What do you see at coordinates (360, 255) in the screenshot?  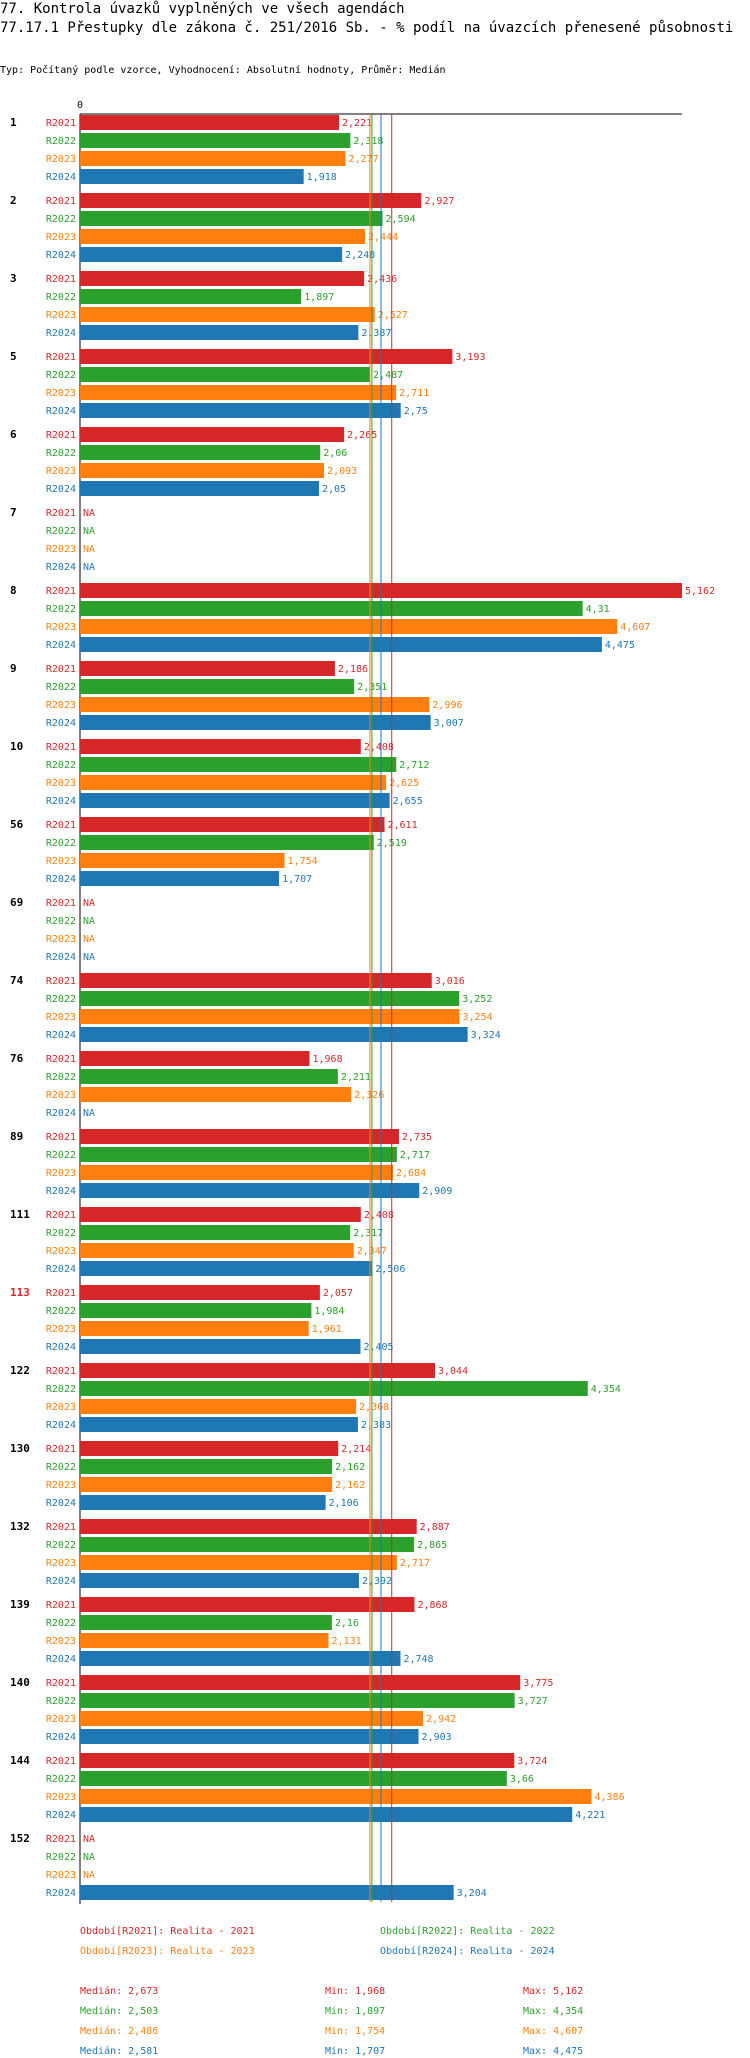 I see `value-label: 2,248` at bounding box center [360, 255].